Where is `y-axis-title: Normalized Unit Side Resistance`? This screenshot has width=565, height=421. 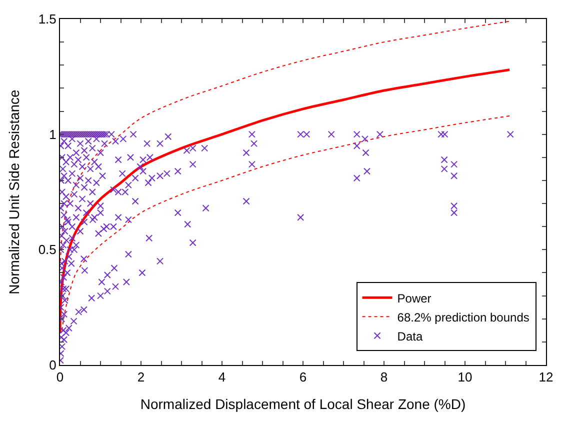
y-axis-title: Normalized Unit Side Resistance is located at coordinates (14, 191).